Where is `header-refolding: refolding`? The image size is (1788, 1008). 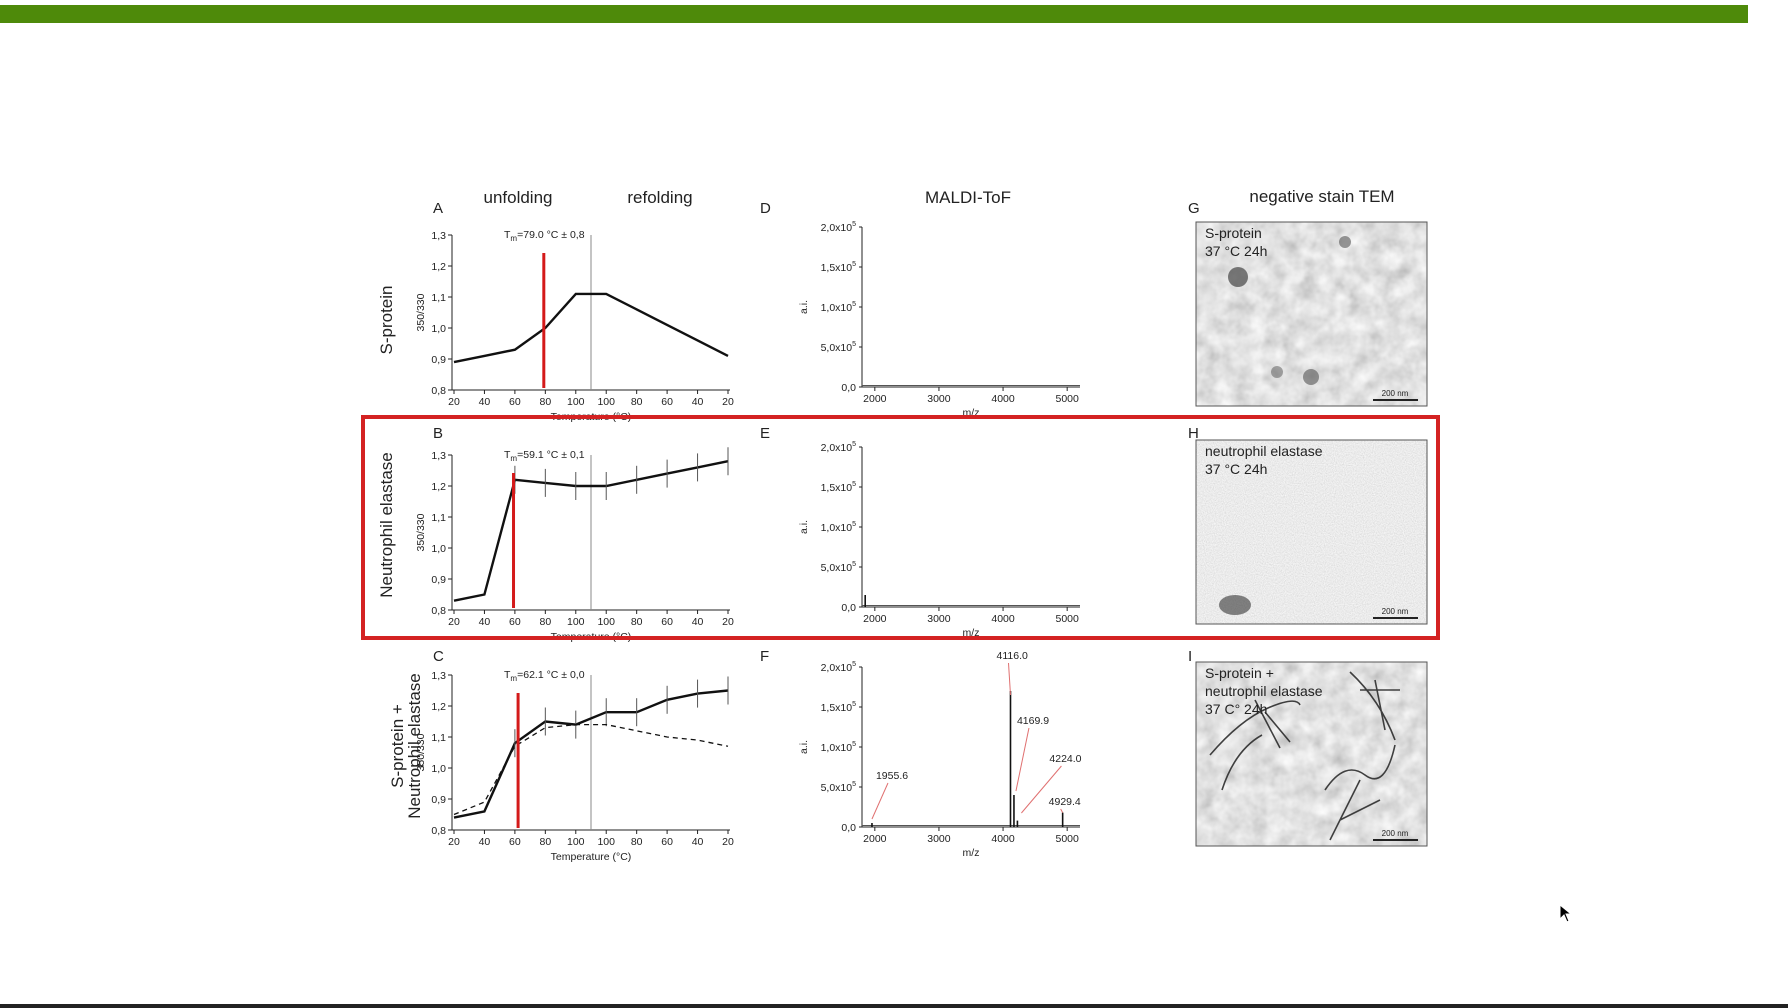 header-refolding: refolding is located at coordinates (659, 197).